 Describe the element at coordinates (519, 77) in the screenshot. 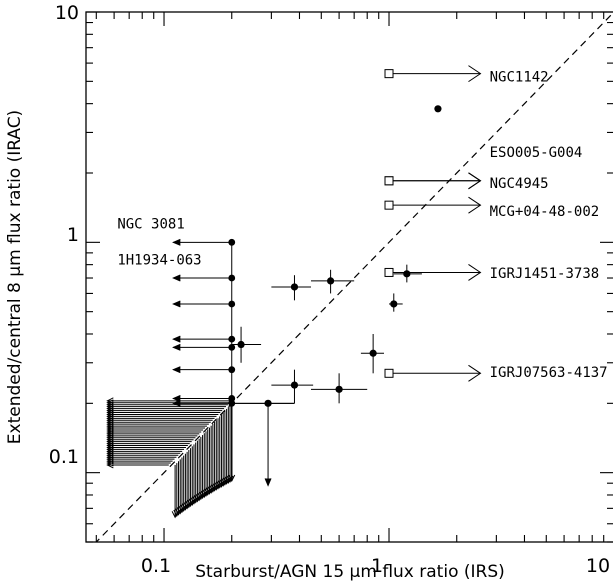

I see `annotation-label: NGC1142` at that location.